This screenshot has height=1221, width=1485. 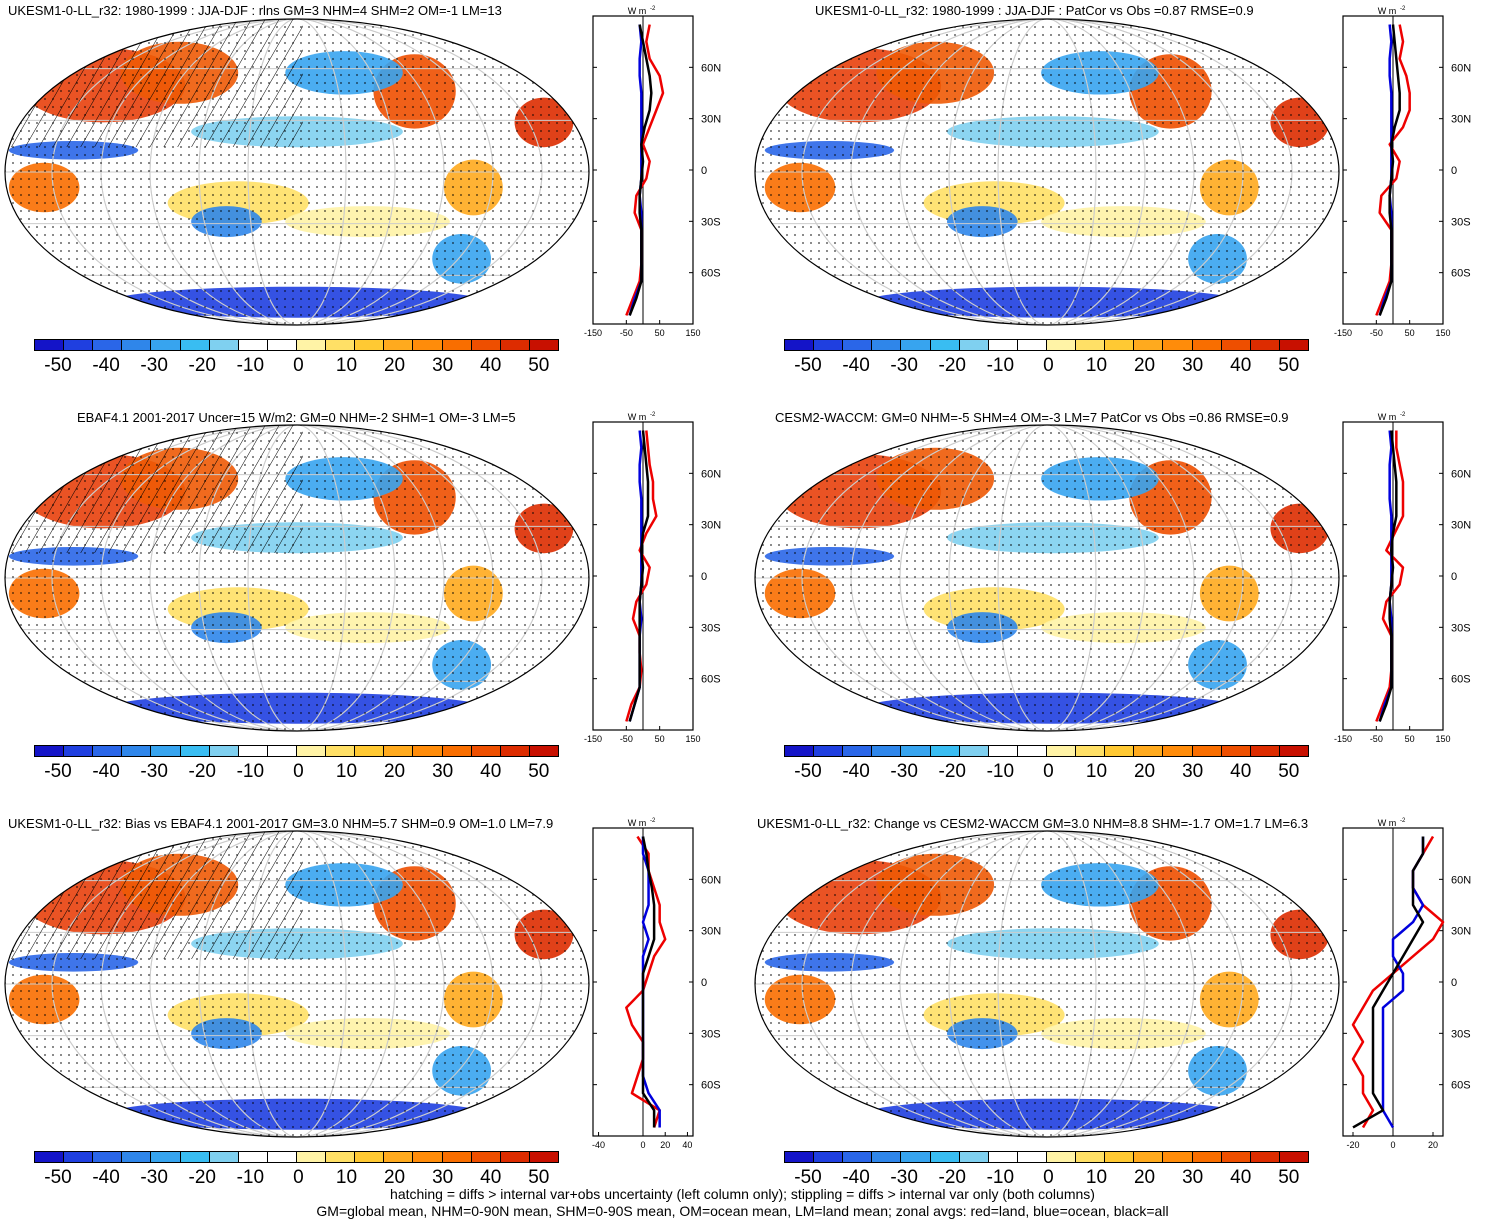 I want to click on colorbar-6: -50 -40 -30 -20 -10 0 10 20 30 40 50, so click(x=1046, y=1175).